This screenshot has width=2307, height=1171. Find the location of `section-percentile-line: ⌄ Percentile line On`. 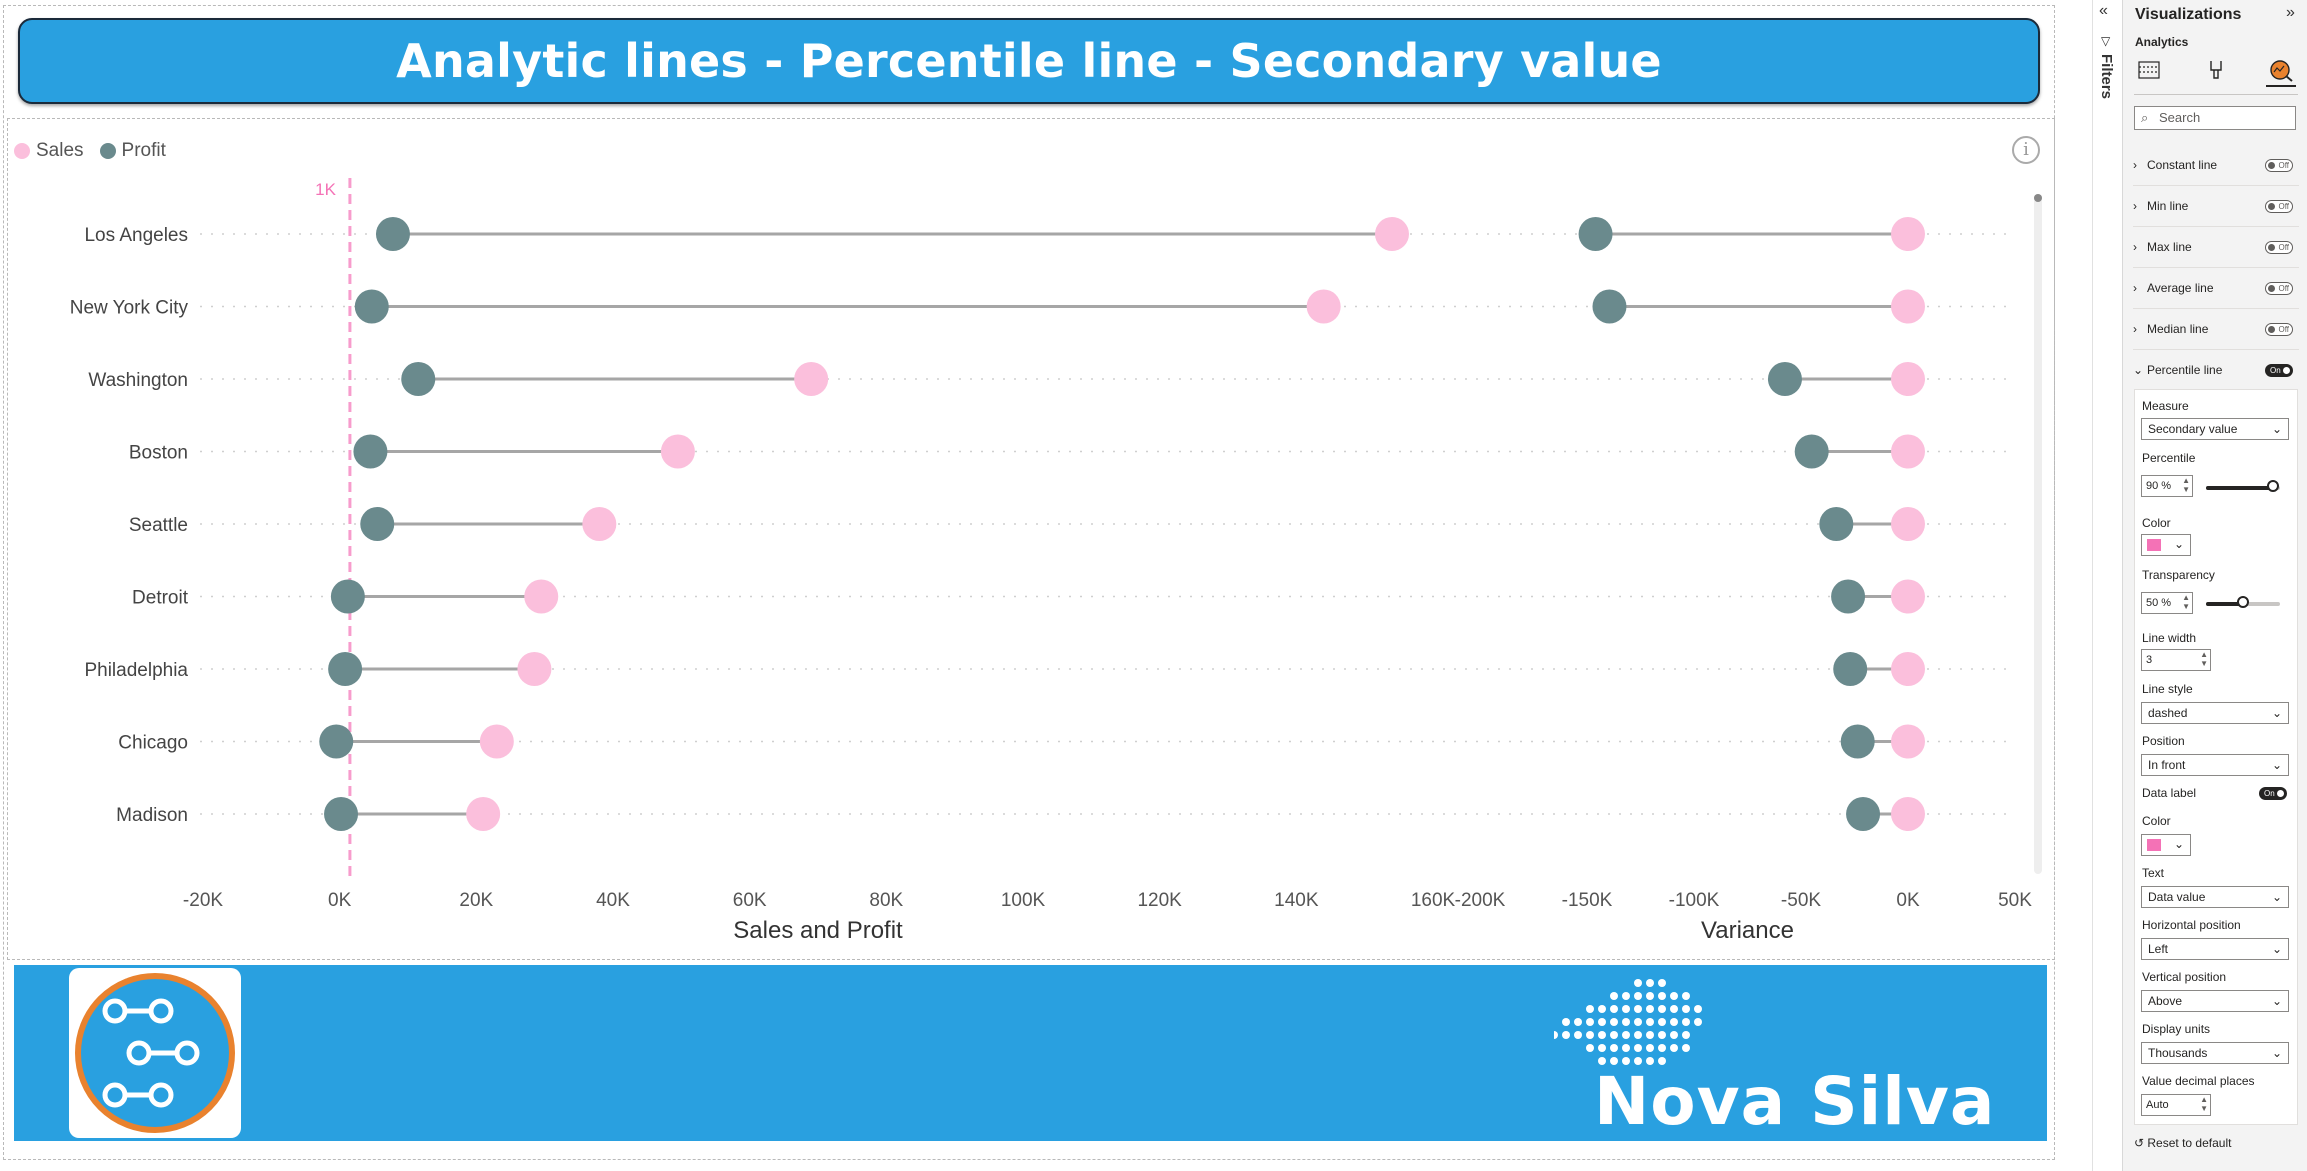

section-percentile-line: ⌄ Percentile line On is located at coordinates (2216, 370).